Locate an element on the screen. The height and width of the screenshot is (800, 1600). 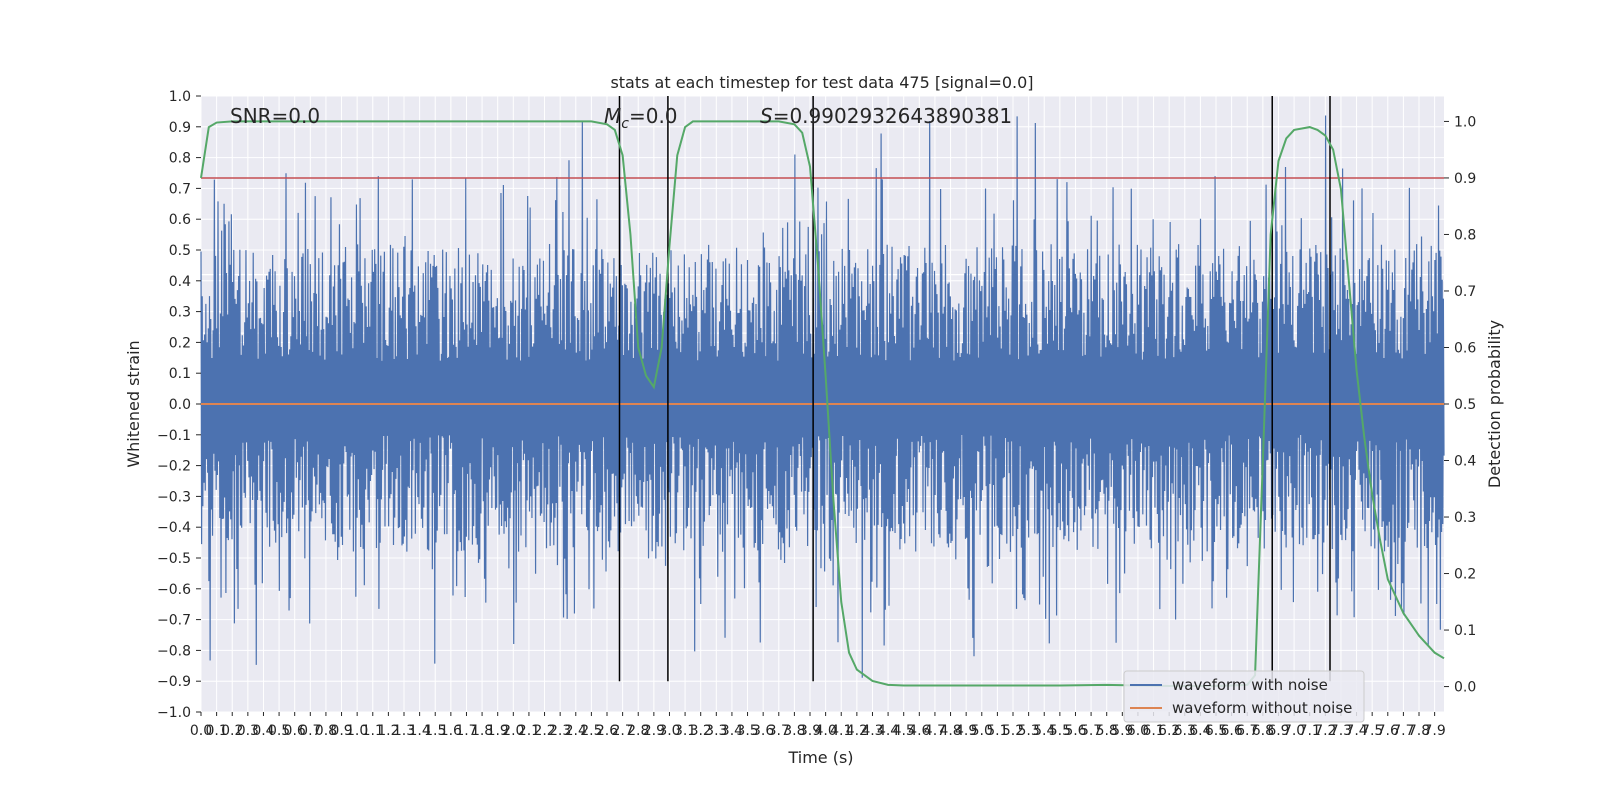
x-tick-label: 6.5 is located at coordinates (1216, 731).